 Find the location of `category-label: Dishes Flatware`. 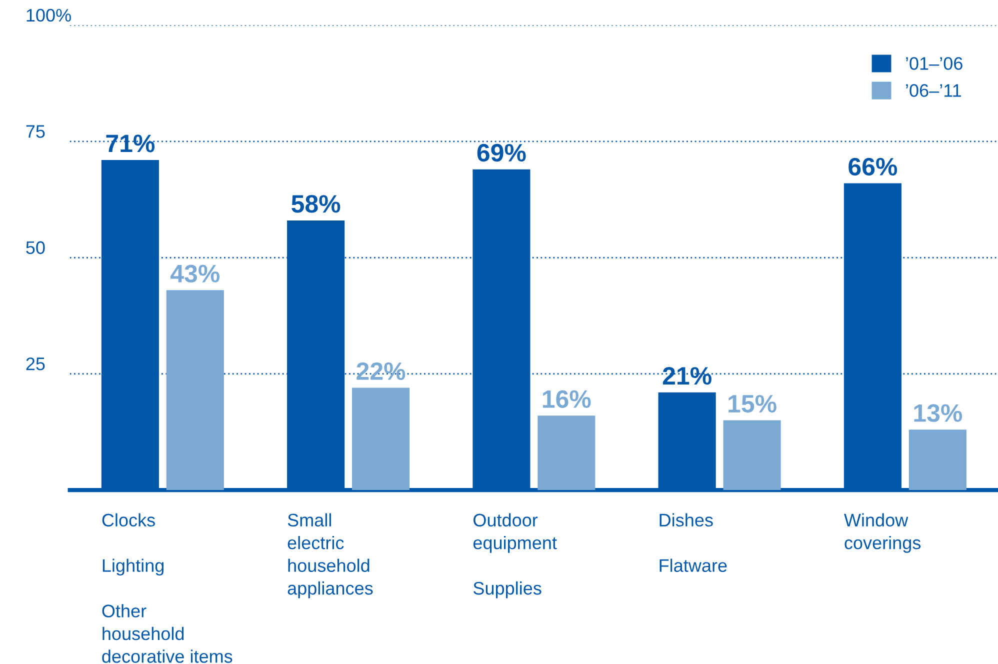

category-label: Dishes Flatware is located at coordinates (693, 542).